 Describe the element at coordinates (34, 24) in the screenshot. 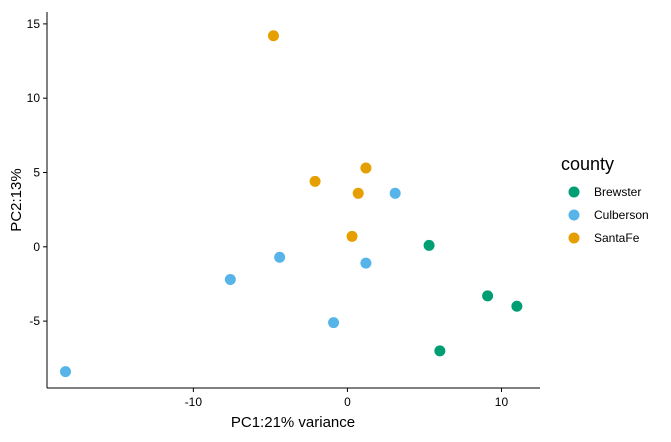

I see `y-tick-label: 15` at that location.